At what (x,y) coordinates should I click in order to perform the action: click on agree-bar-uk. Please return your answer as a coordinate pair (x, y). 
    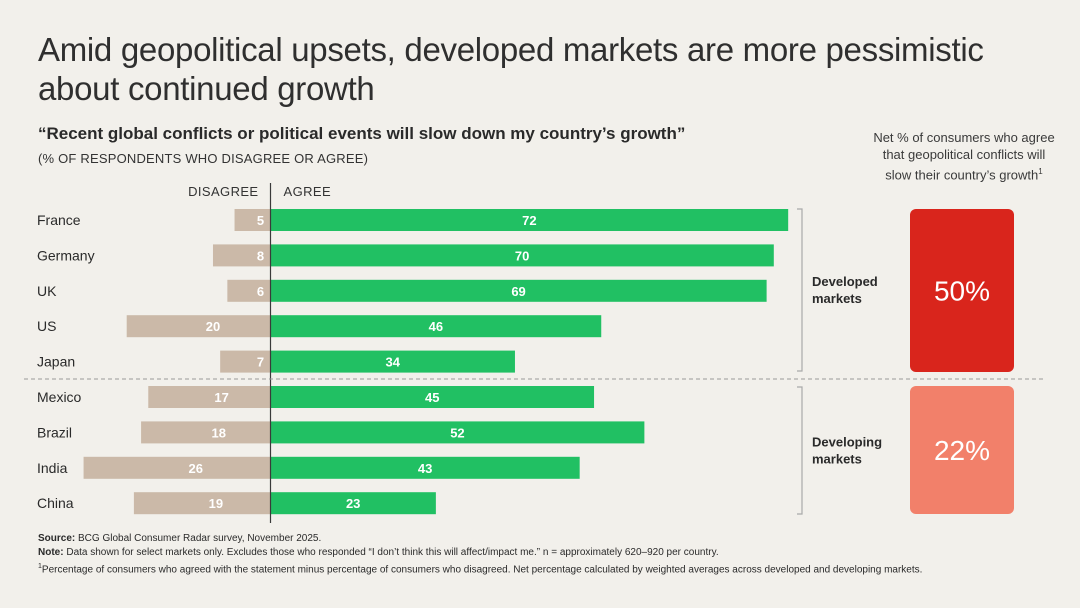
    Looking at the image, I should click on (518, 290).